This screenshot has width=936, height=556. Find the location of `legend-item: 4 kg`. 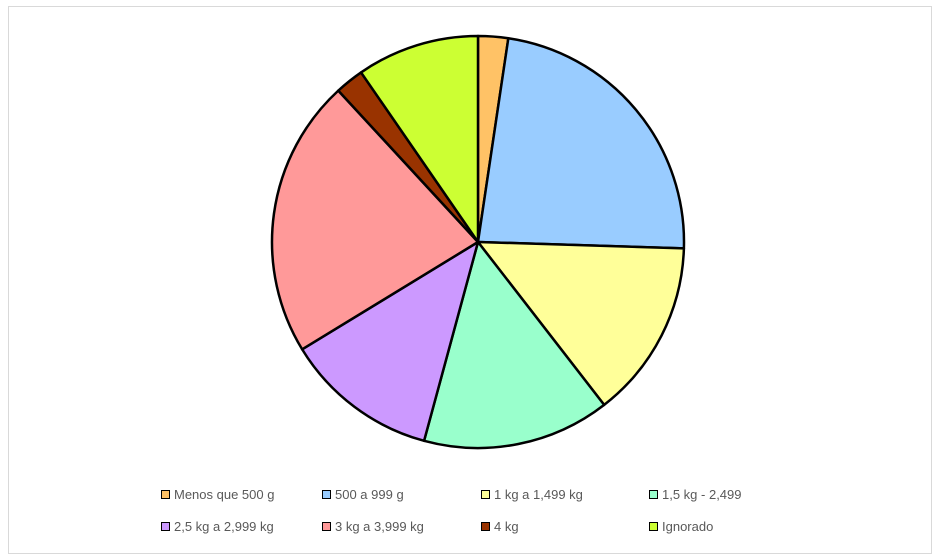

legend-item: 4 kg is located at coordinates (500, 526).